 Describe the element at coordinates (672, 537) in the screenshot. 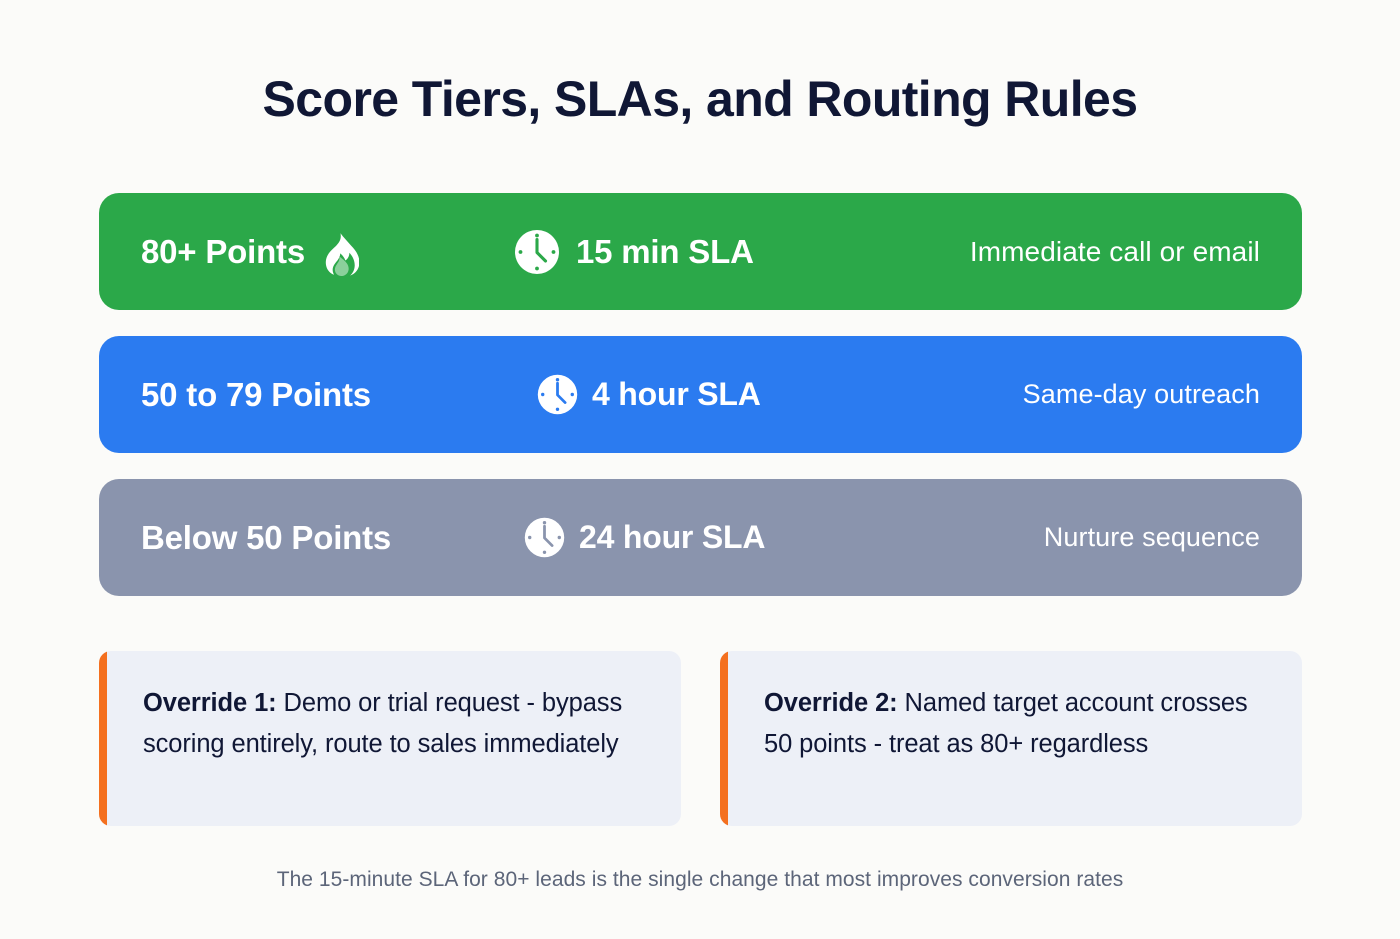

I see `tier-sla-label: 24 hour SLA` at that location.